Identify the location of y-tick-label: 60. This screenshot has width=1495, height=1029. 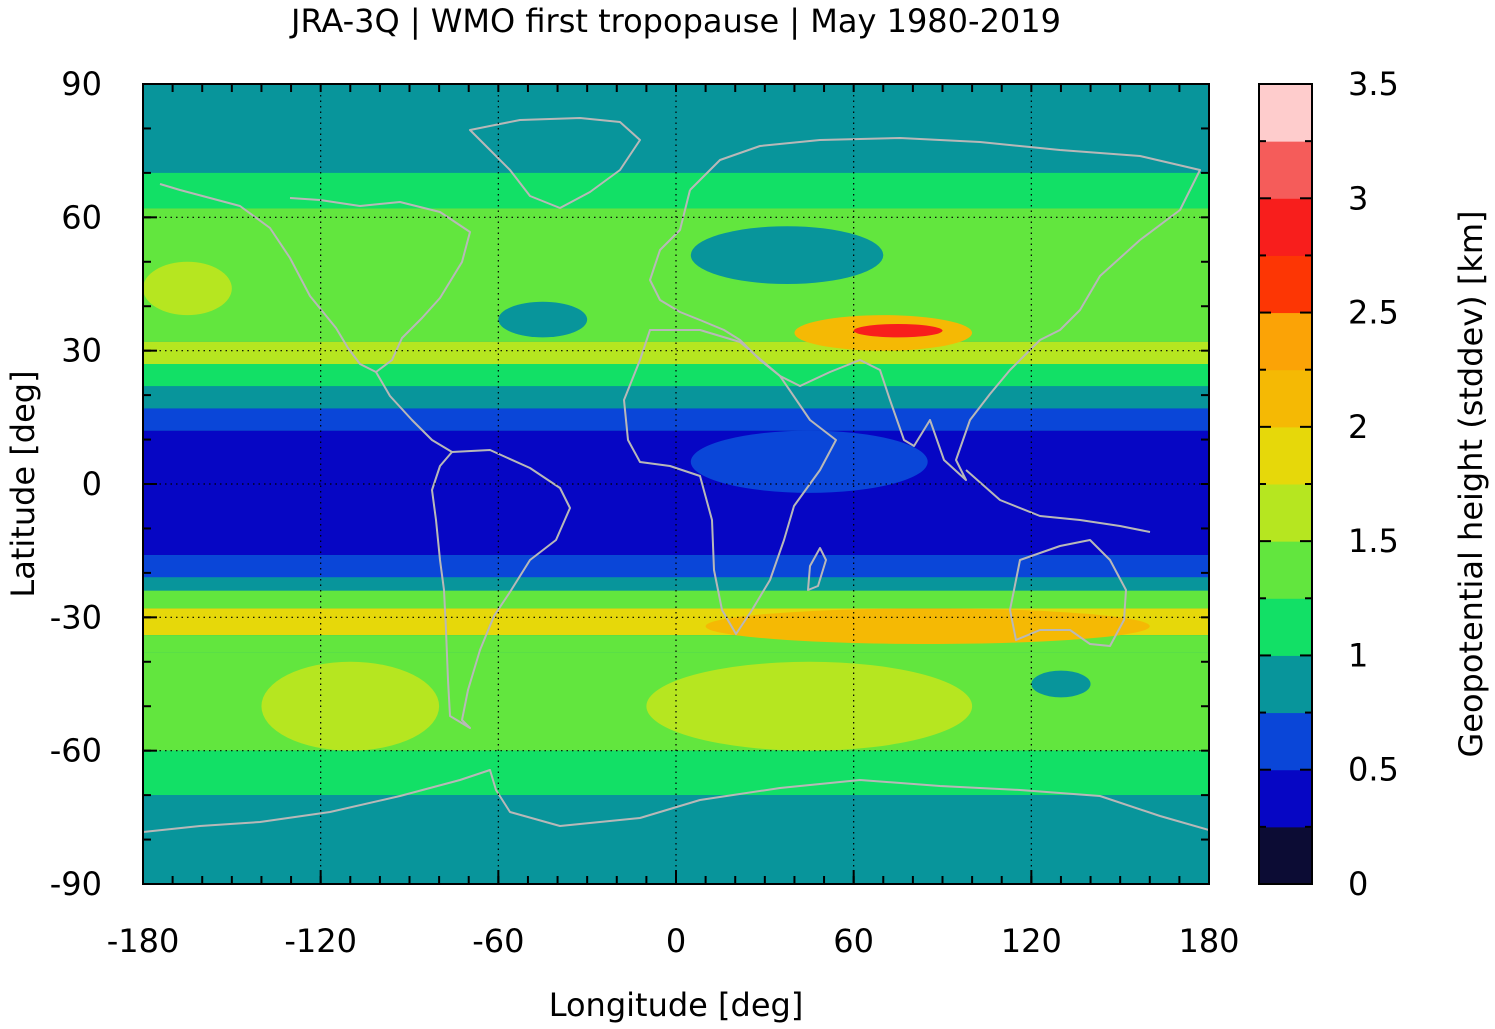
(81, 217).